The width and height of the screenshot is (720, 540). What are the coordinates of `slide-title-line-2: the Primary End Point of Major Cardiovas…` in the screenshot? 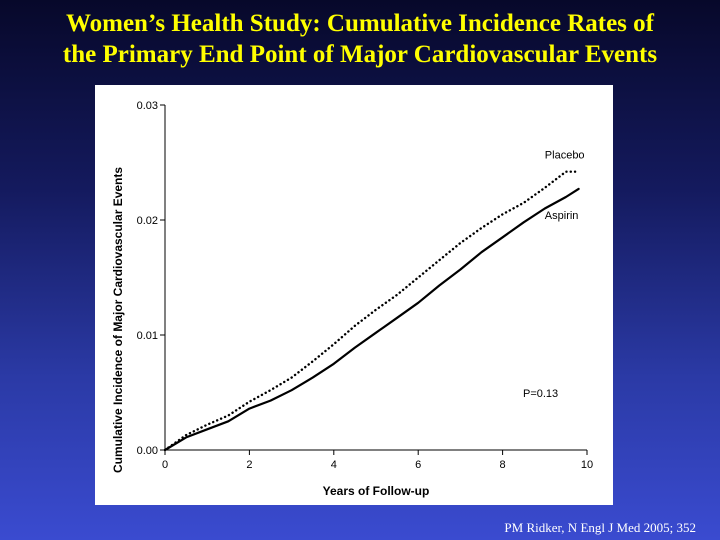 It's located at (360, 54).